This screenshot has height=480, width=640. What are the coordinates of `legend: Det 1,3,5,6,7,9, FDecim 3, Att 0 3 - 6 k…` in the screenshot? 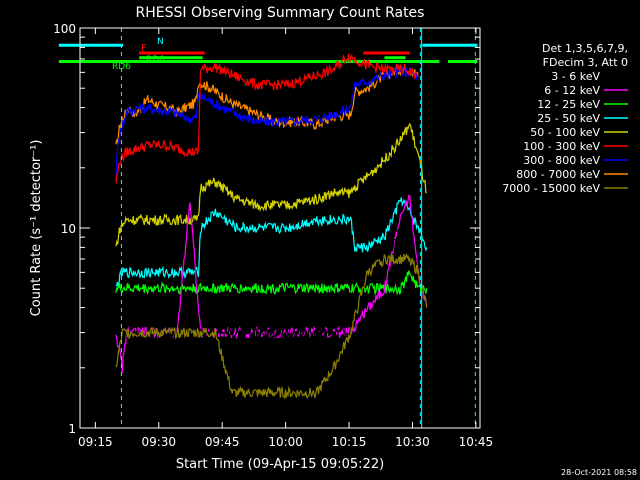 It's located at (565, 118).